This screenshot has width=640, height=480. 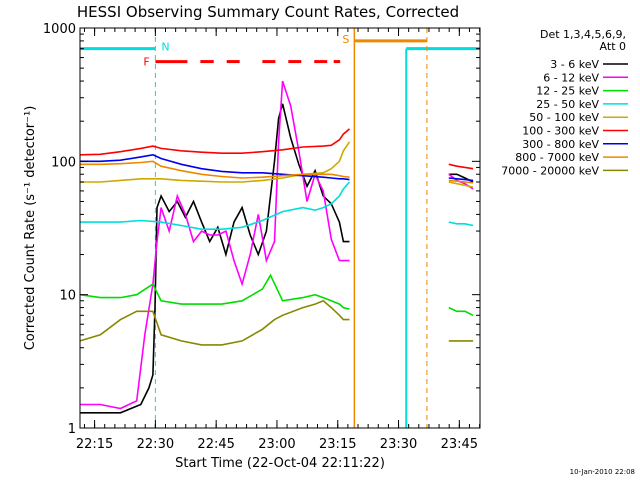 I want to click on legend-entry-label: 300 - 800 keV, so click(x=560, y=144).